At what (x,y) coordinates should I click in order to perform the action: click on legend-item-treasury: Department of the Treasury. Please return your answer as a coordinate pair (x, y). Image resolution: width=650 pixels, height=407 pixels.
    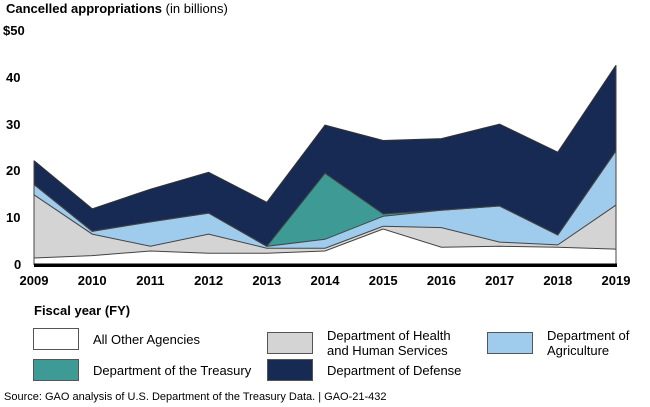
    Looking at the image, I should click on (142, 370).